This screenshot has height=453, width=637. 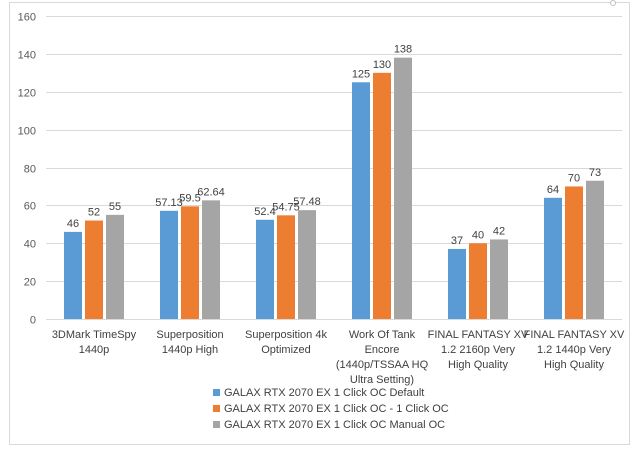 I want to click on y-axis-ticks: 0 20 40 60 80 100 120 140 160, so click(x=27, y=169).